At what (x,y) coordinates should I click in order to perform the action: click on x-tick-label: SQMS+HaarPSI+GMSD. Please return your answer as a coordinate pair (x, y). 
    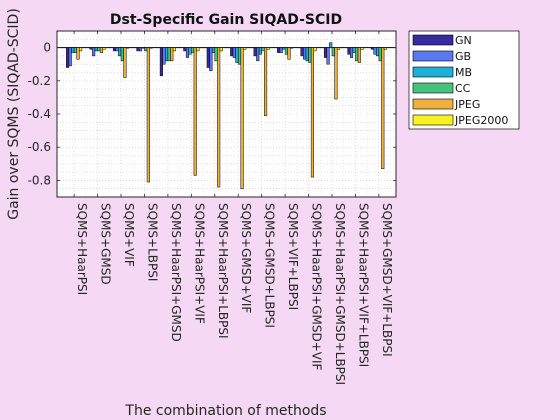
    Looking at the image, I should click on (176, 272).